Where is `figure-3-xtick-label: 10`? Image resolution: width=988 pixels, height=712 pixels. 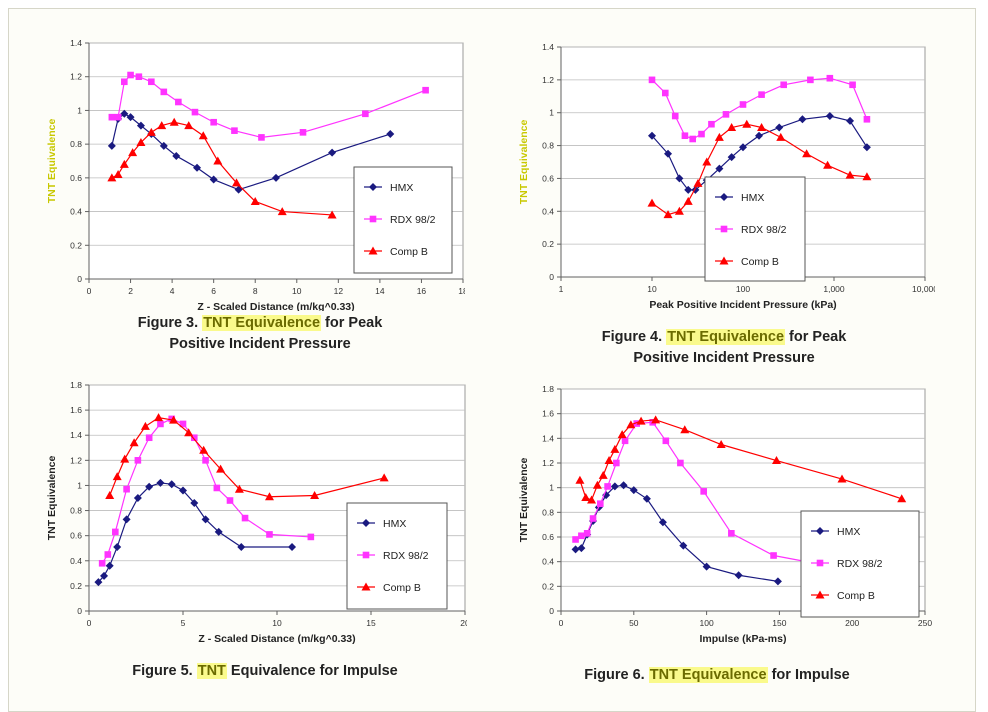
figure-3-xtick-label: 10 is located at coordinates (297, 291).